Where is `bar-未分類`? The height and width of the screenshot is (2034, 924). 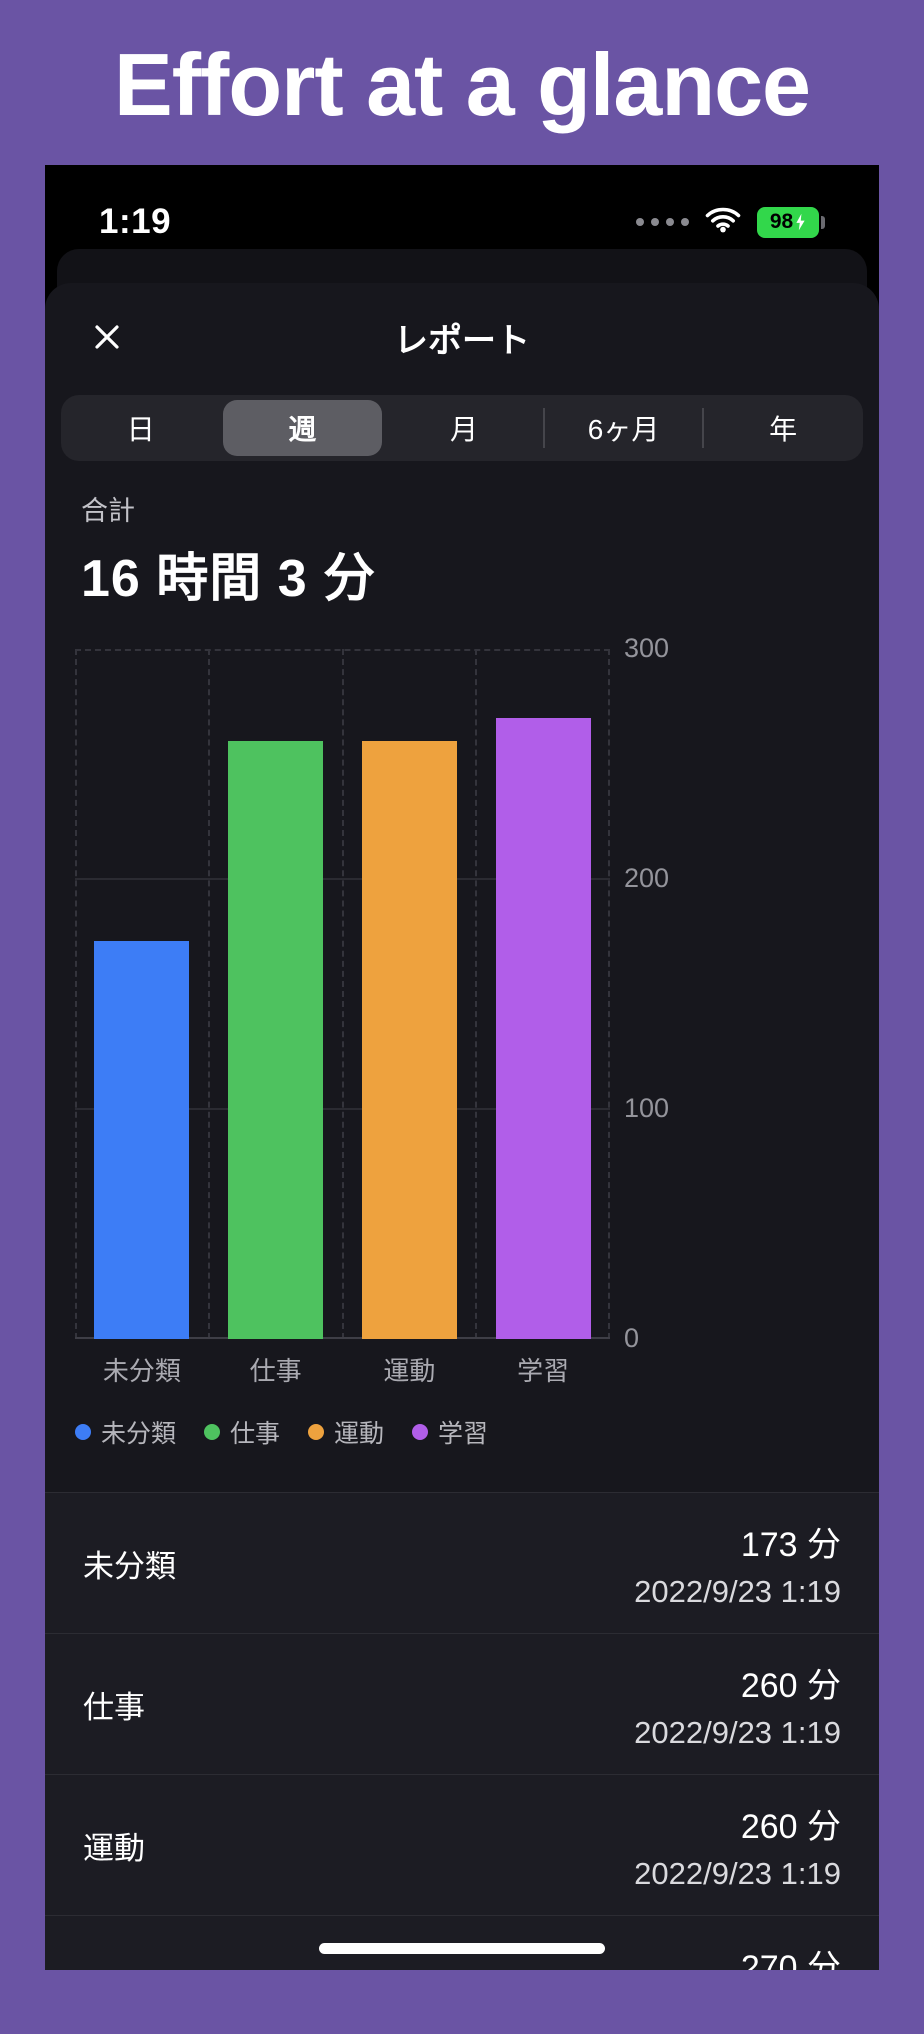
bar-未分類 is located at coordinates (142, 1140).